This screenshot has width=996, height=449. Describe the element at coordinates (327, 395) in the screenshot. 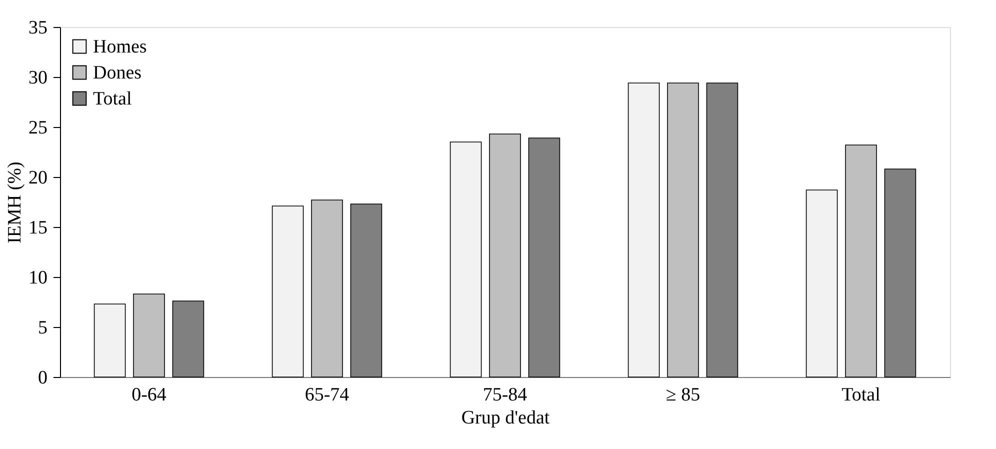

I see `x-tick-label: 65-74` at that location.